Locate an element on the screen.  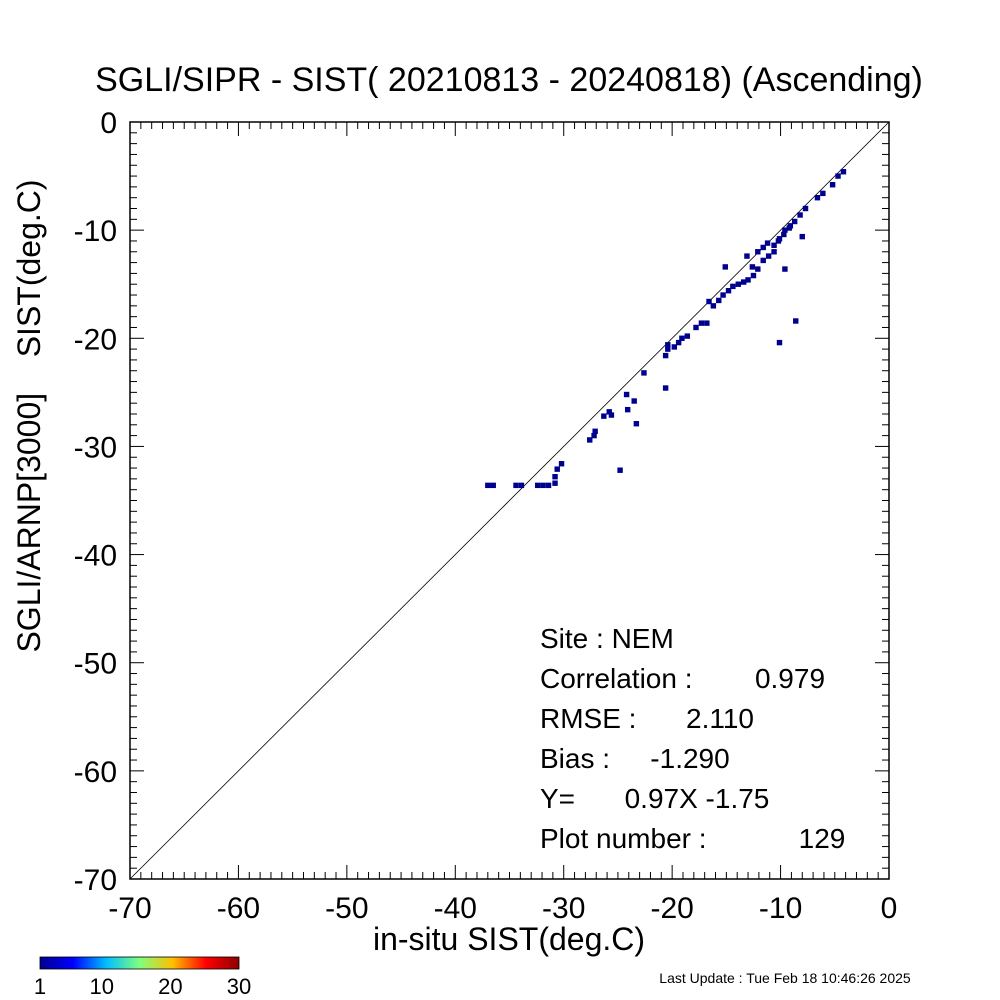
stat-label: Plot number : is located at coordinates (623, 838).